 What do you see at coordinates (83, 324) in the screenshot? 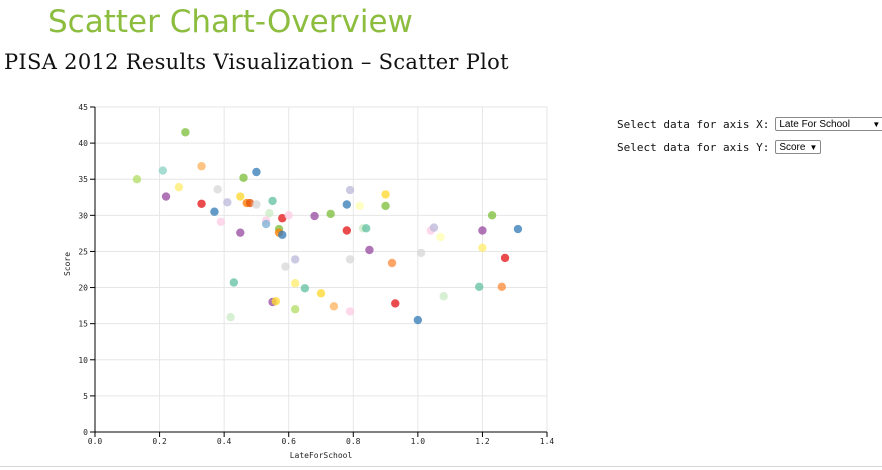
I see `y-tick-label: 15` at bounding box center [83, 324].